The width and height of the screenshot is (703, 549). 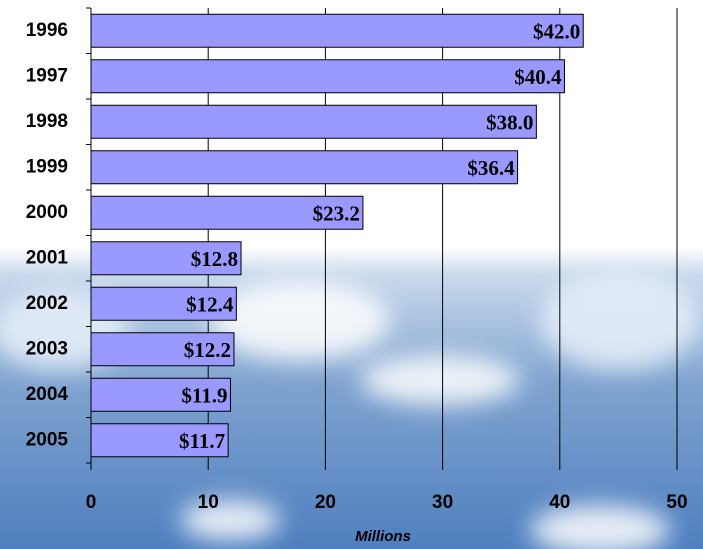 I want to click on value-label: $11.7, so click(x=202, y=441).